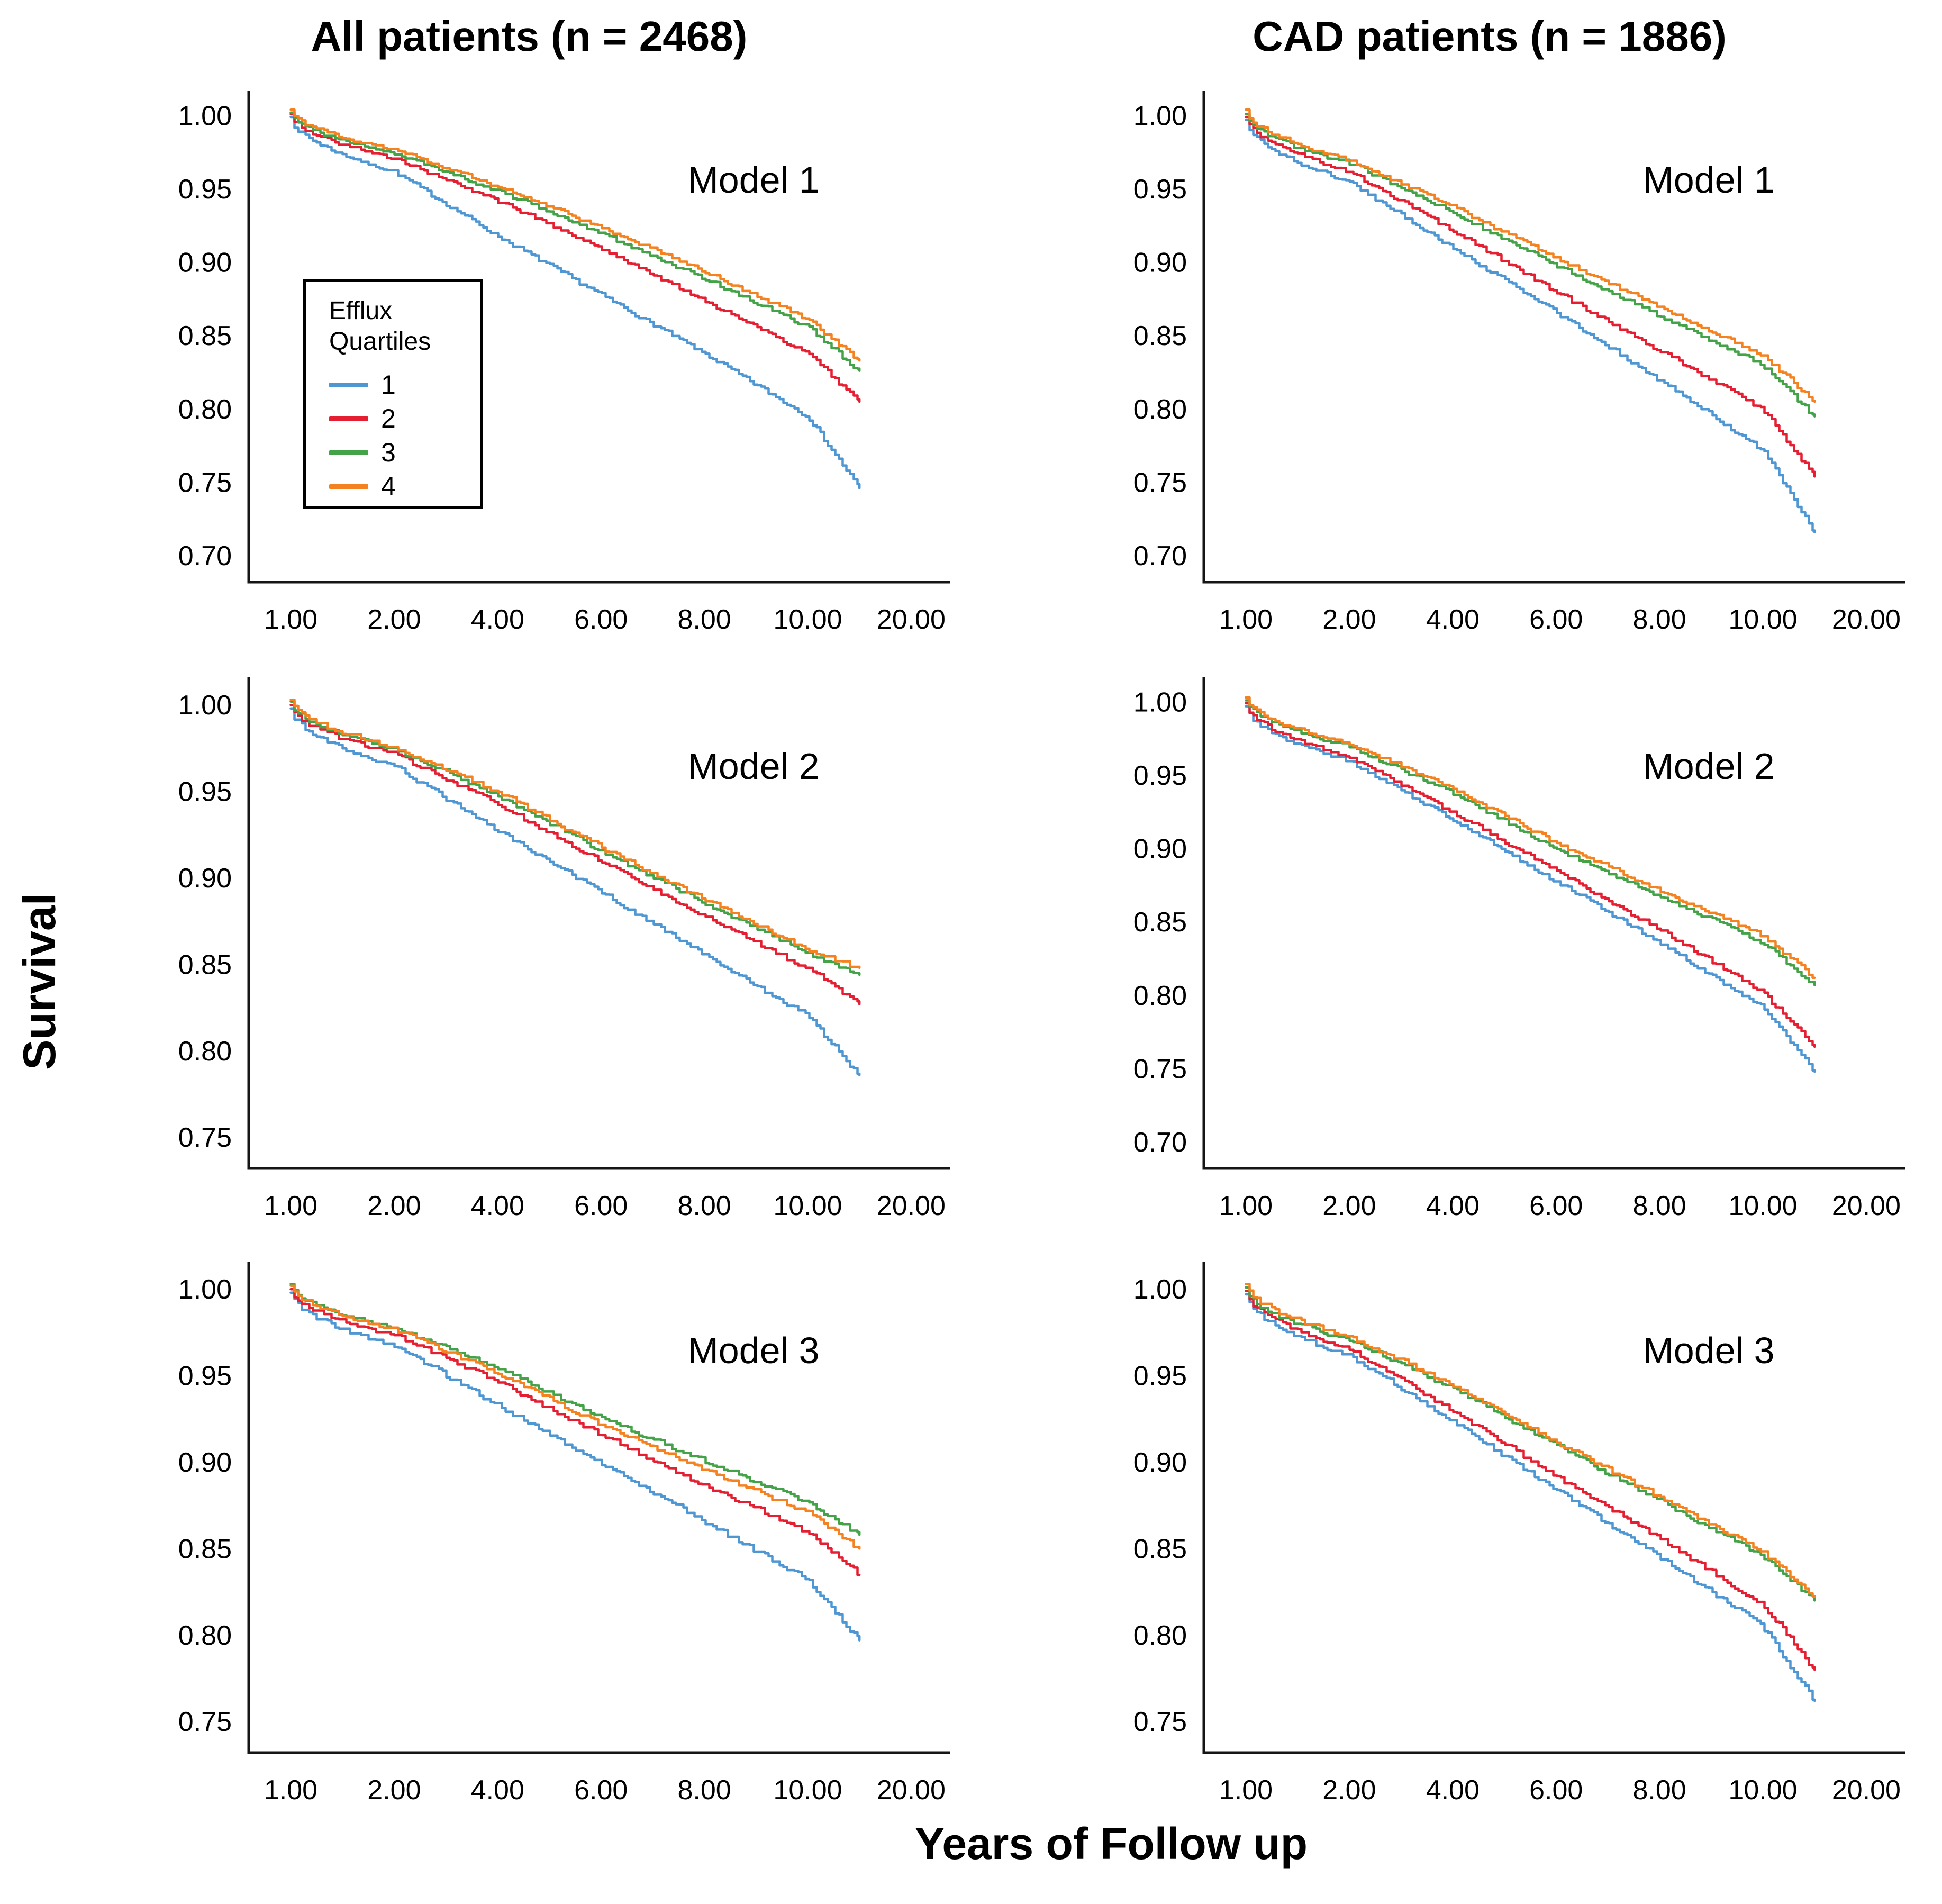 The height and width of the screenshot is (1904, 1942). What do you see at coordinates (1708, 180) in the screenshot?
I see `model-label: Model 1` at bounding box center [1708, 180].